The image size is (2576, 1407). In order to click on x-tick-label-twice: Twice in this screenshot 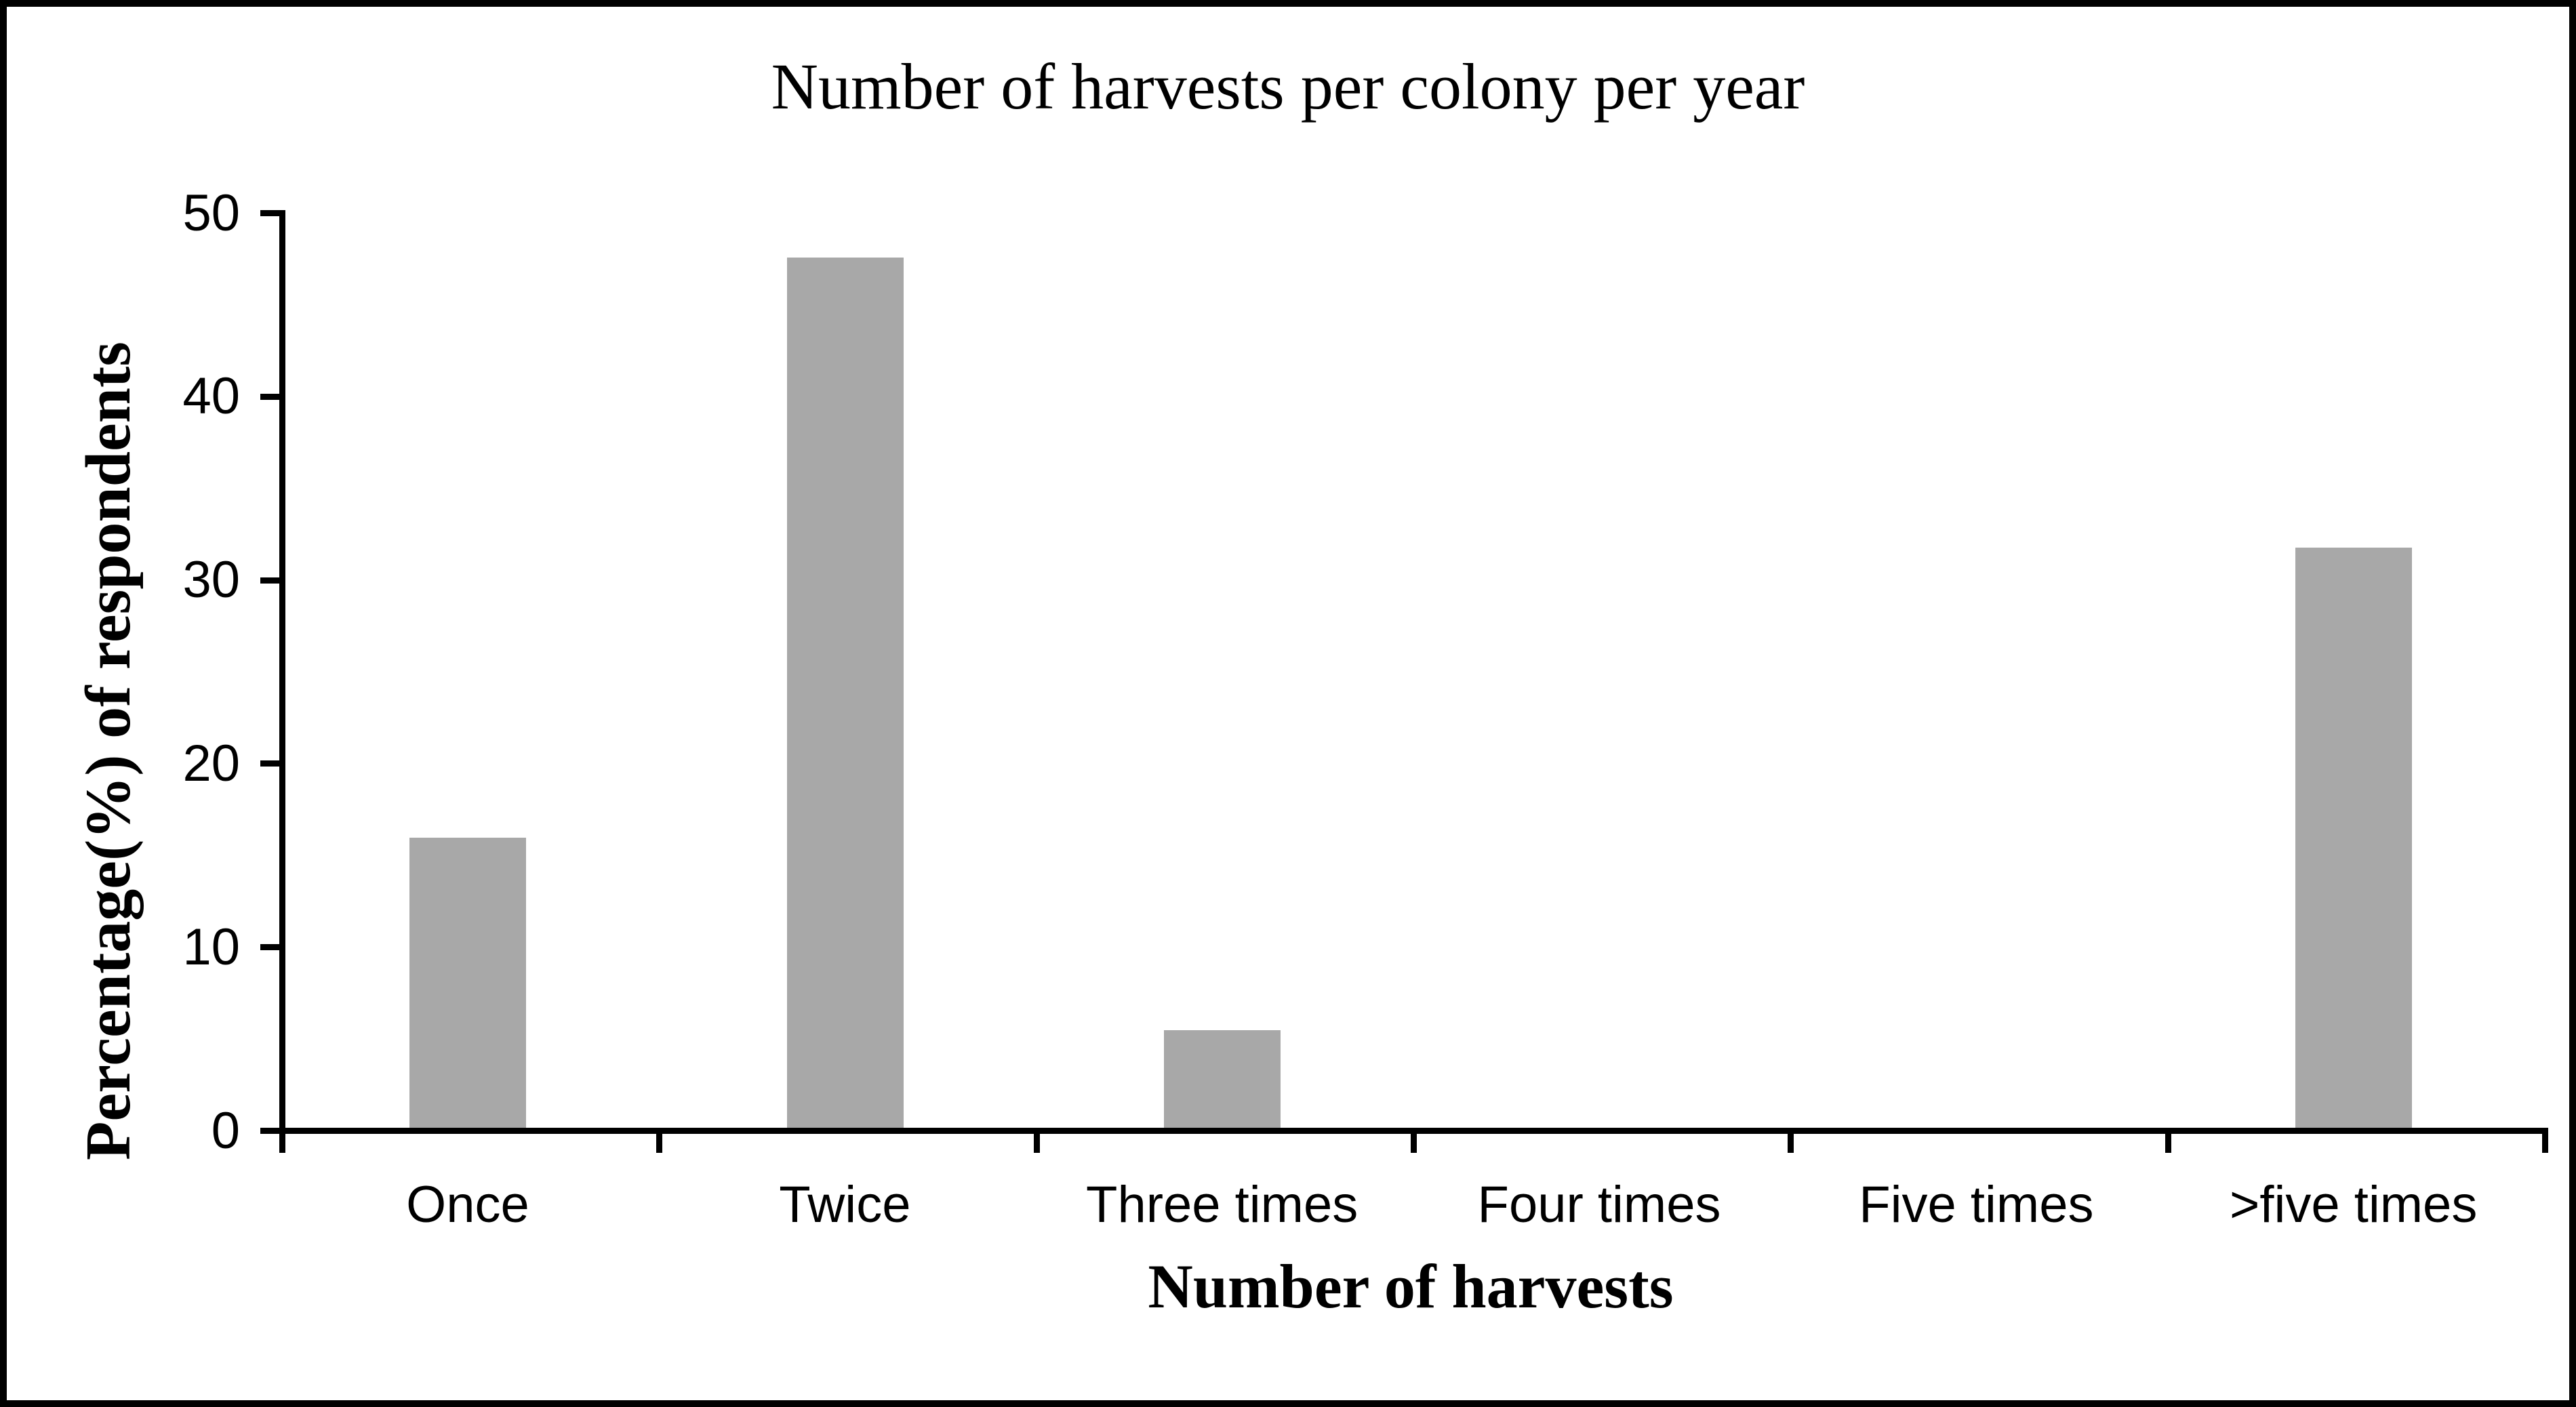, I will do `click(845, 1204)`.